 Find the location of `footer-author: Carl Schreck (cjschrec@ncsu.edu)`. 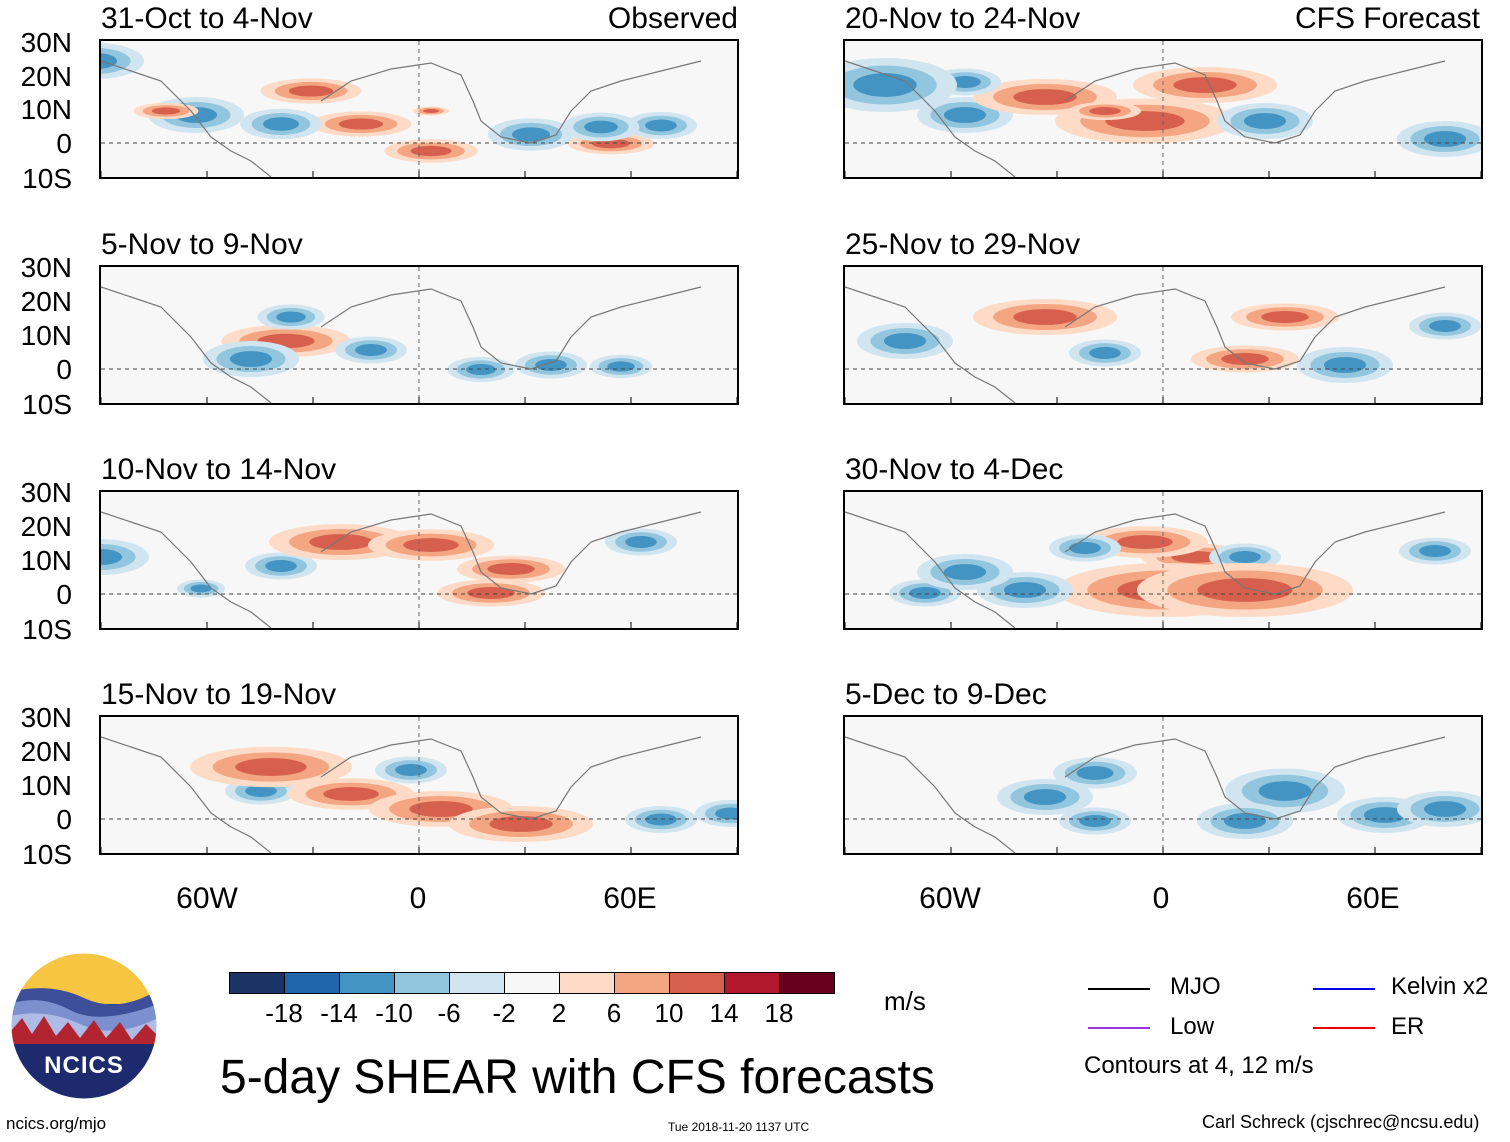

footer-author: Carl Schreck (cjschrec@ncsu.edu) is located at coordinates (1341, 1122).